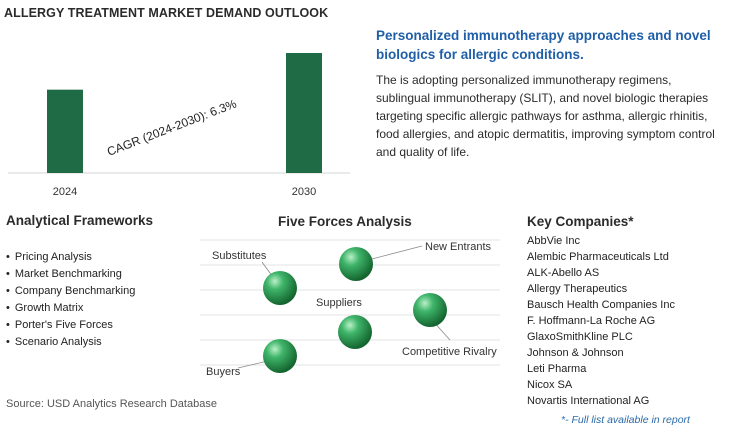 Image resolution: width=735 pixels, height=433 pixels. Describe the element at coordinates (80, 220) in the screenshot. I see `frameworks-title: Analytical Frameworks` at that location.